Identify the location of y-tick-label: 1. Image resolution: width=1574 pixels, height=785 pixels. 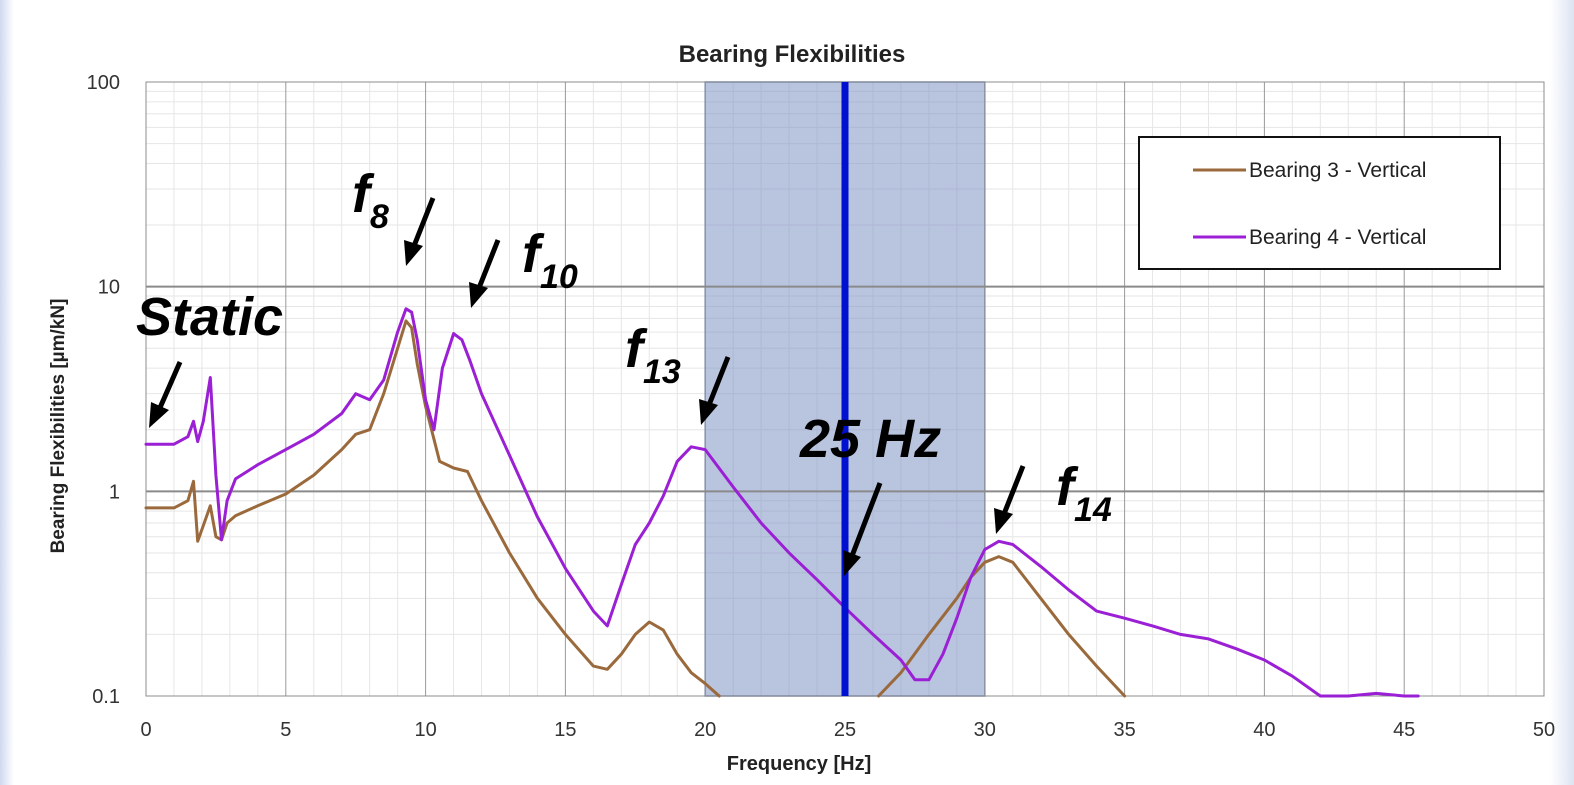
(114, 492).